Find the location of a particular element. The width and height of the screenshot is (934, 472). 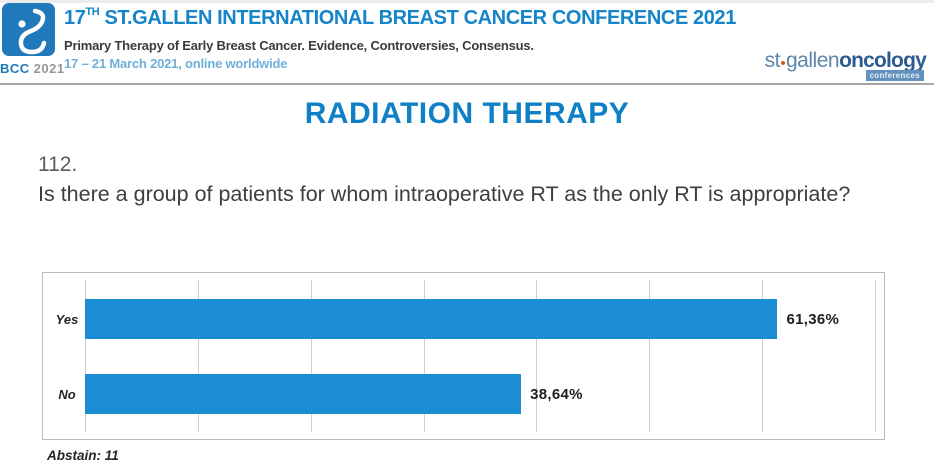

header-divider is located at coordinates (467, 84).